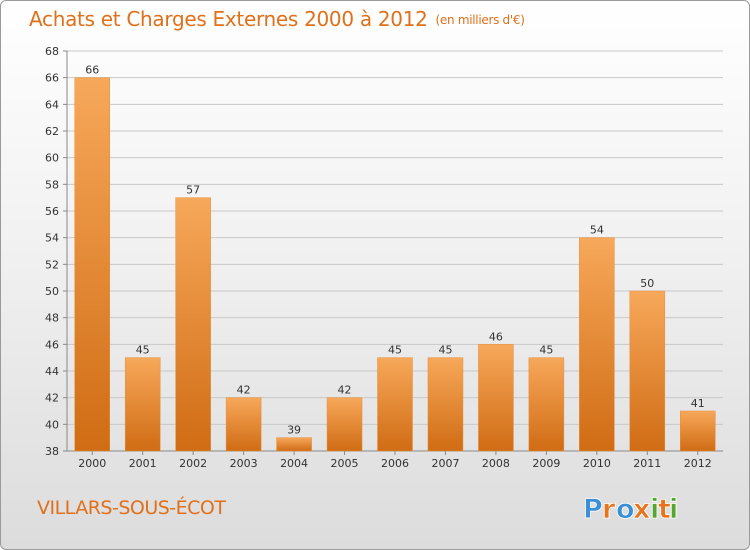 The height and width of the screenshot is (550, 750). What do you see at coordinates (52, 291) in the screenshot?
I see `y-tick-label: 50` at bounding box center [52, 291].